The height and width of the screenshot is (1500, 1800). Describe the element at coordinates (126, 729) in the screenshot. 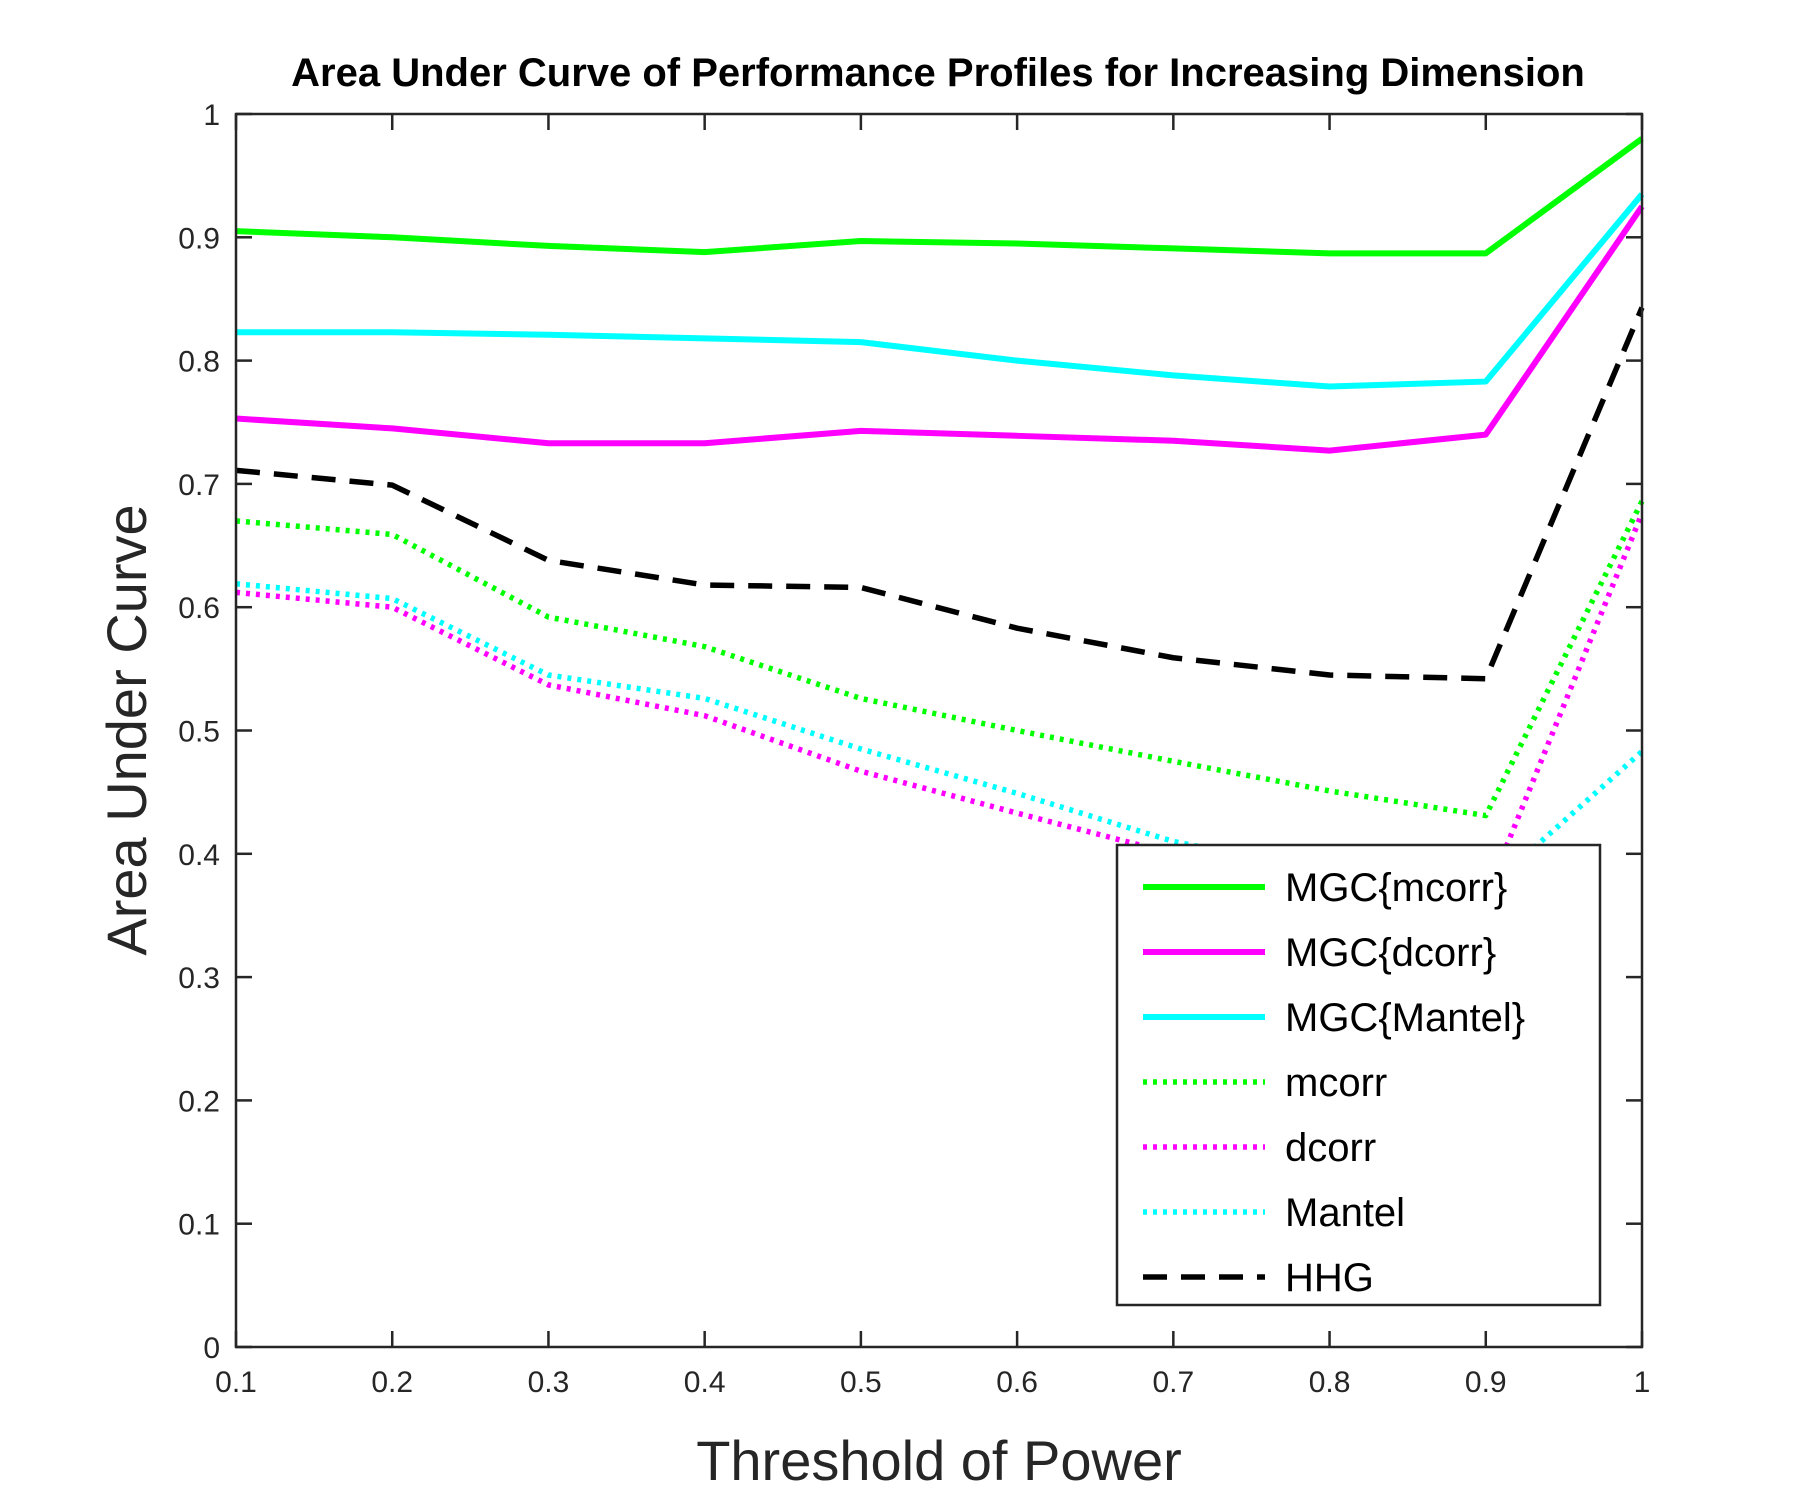

I see `y-axis-title: Area Under Curve` at that location.